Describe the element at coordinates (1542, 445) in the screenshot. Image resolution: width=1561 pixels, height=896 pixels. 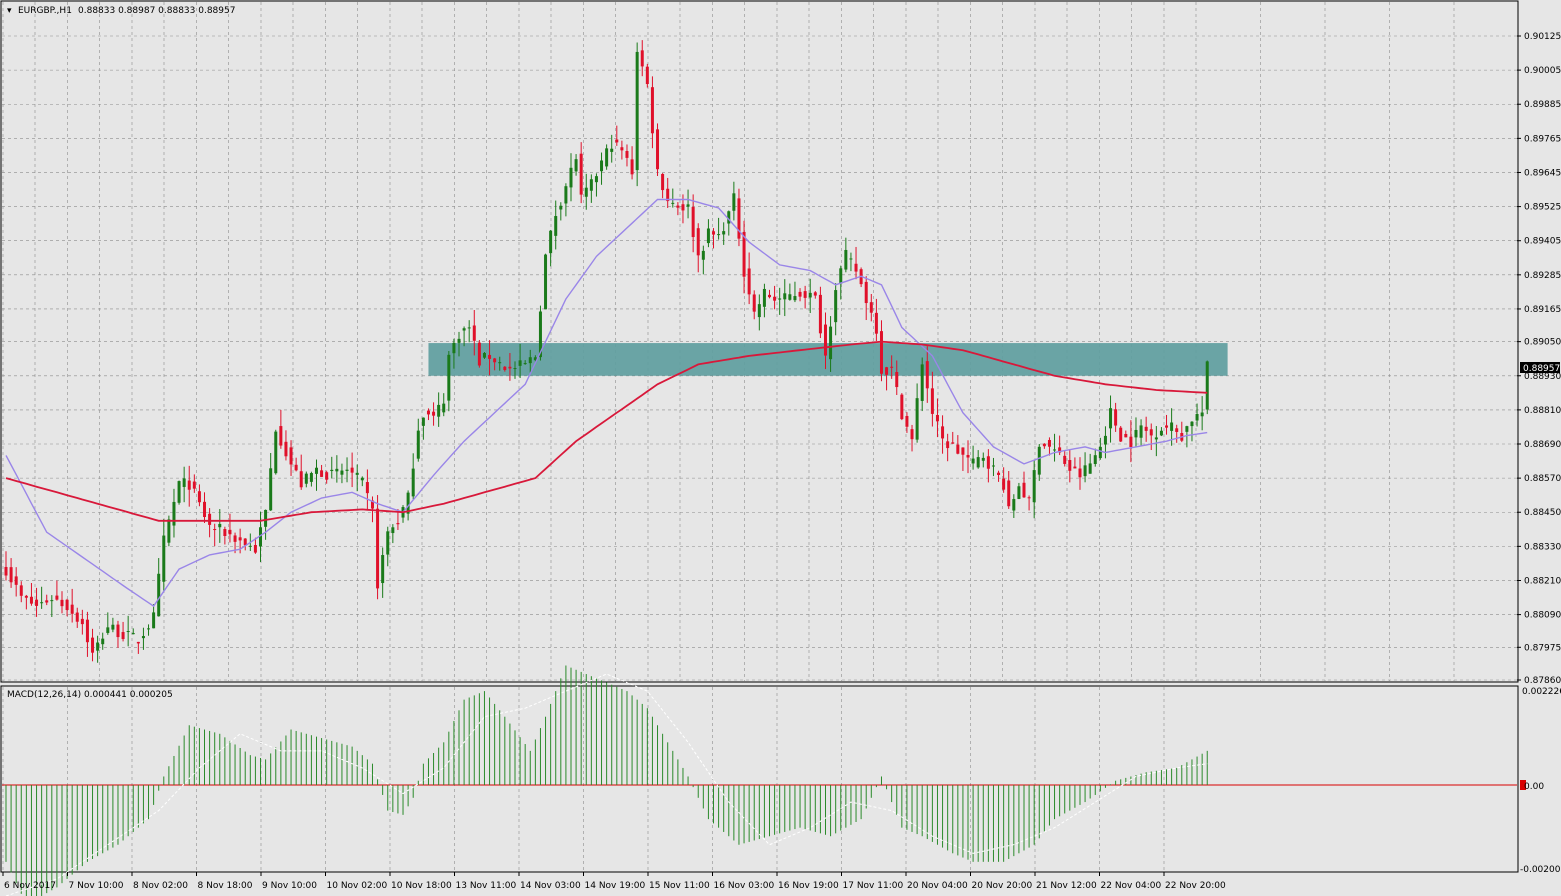
I see `price-tick-label: 0.88690` at that location.